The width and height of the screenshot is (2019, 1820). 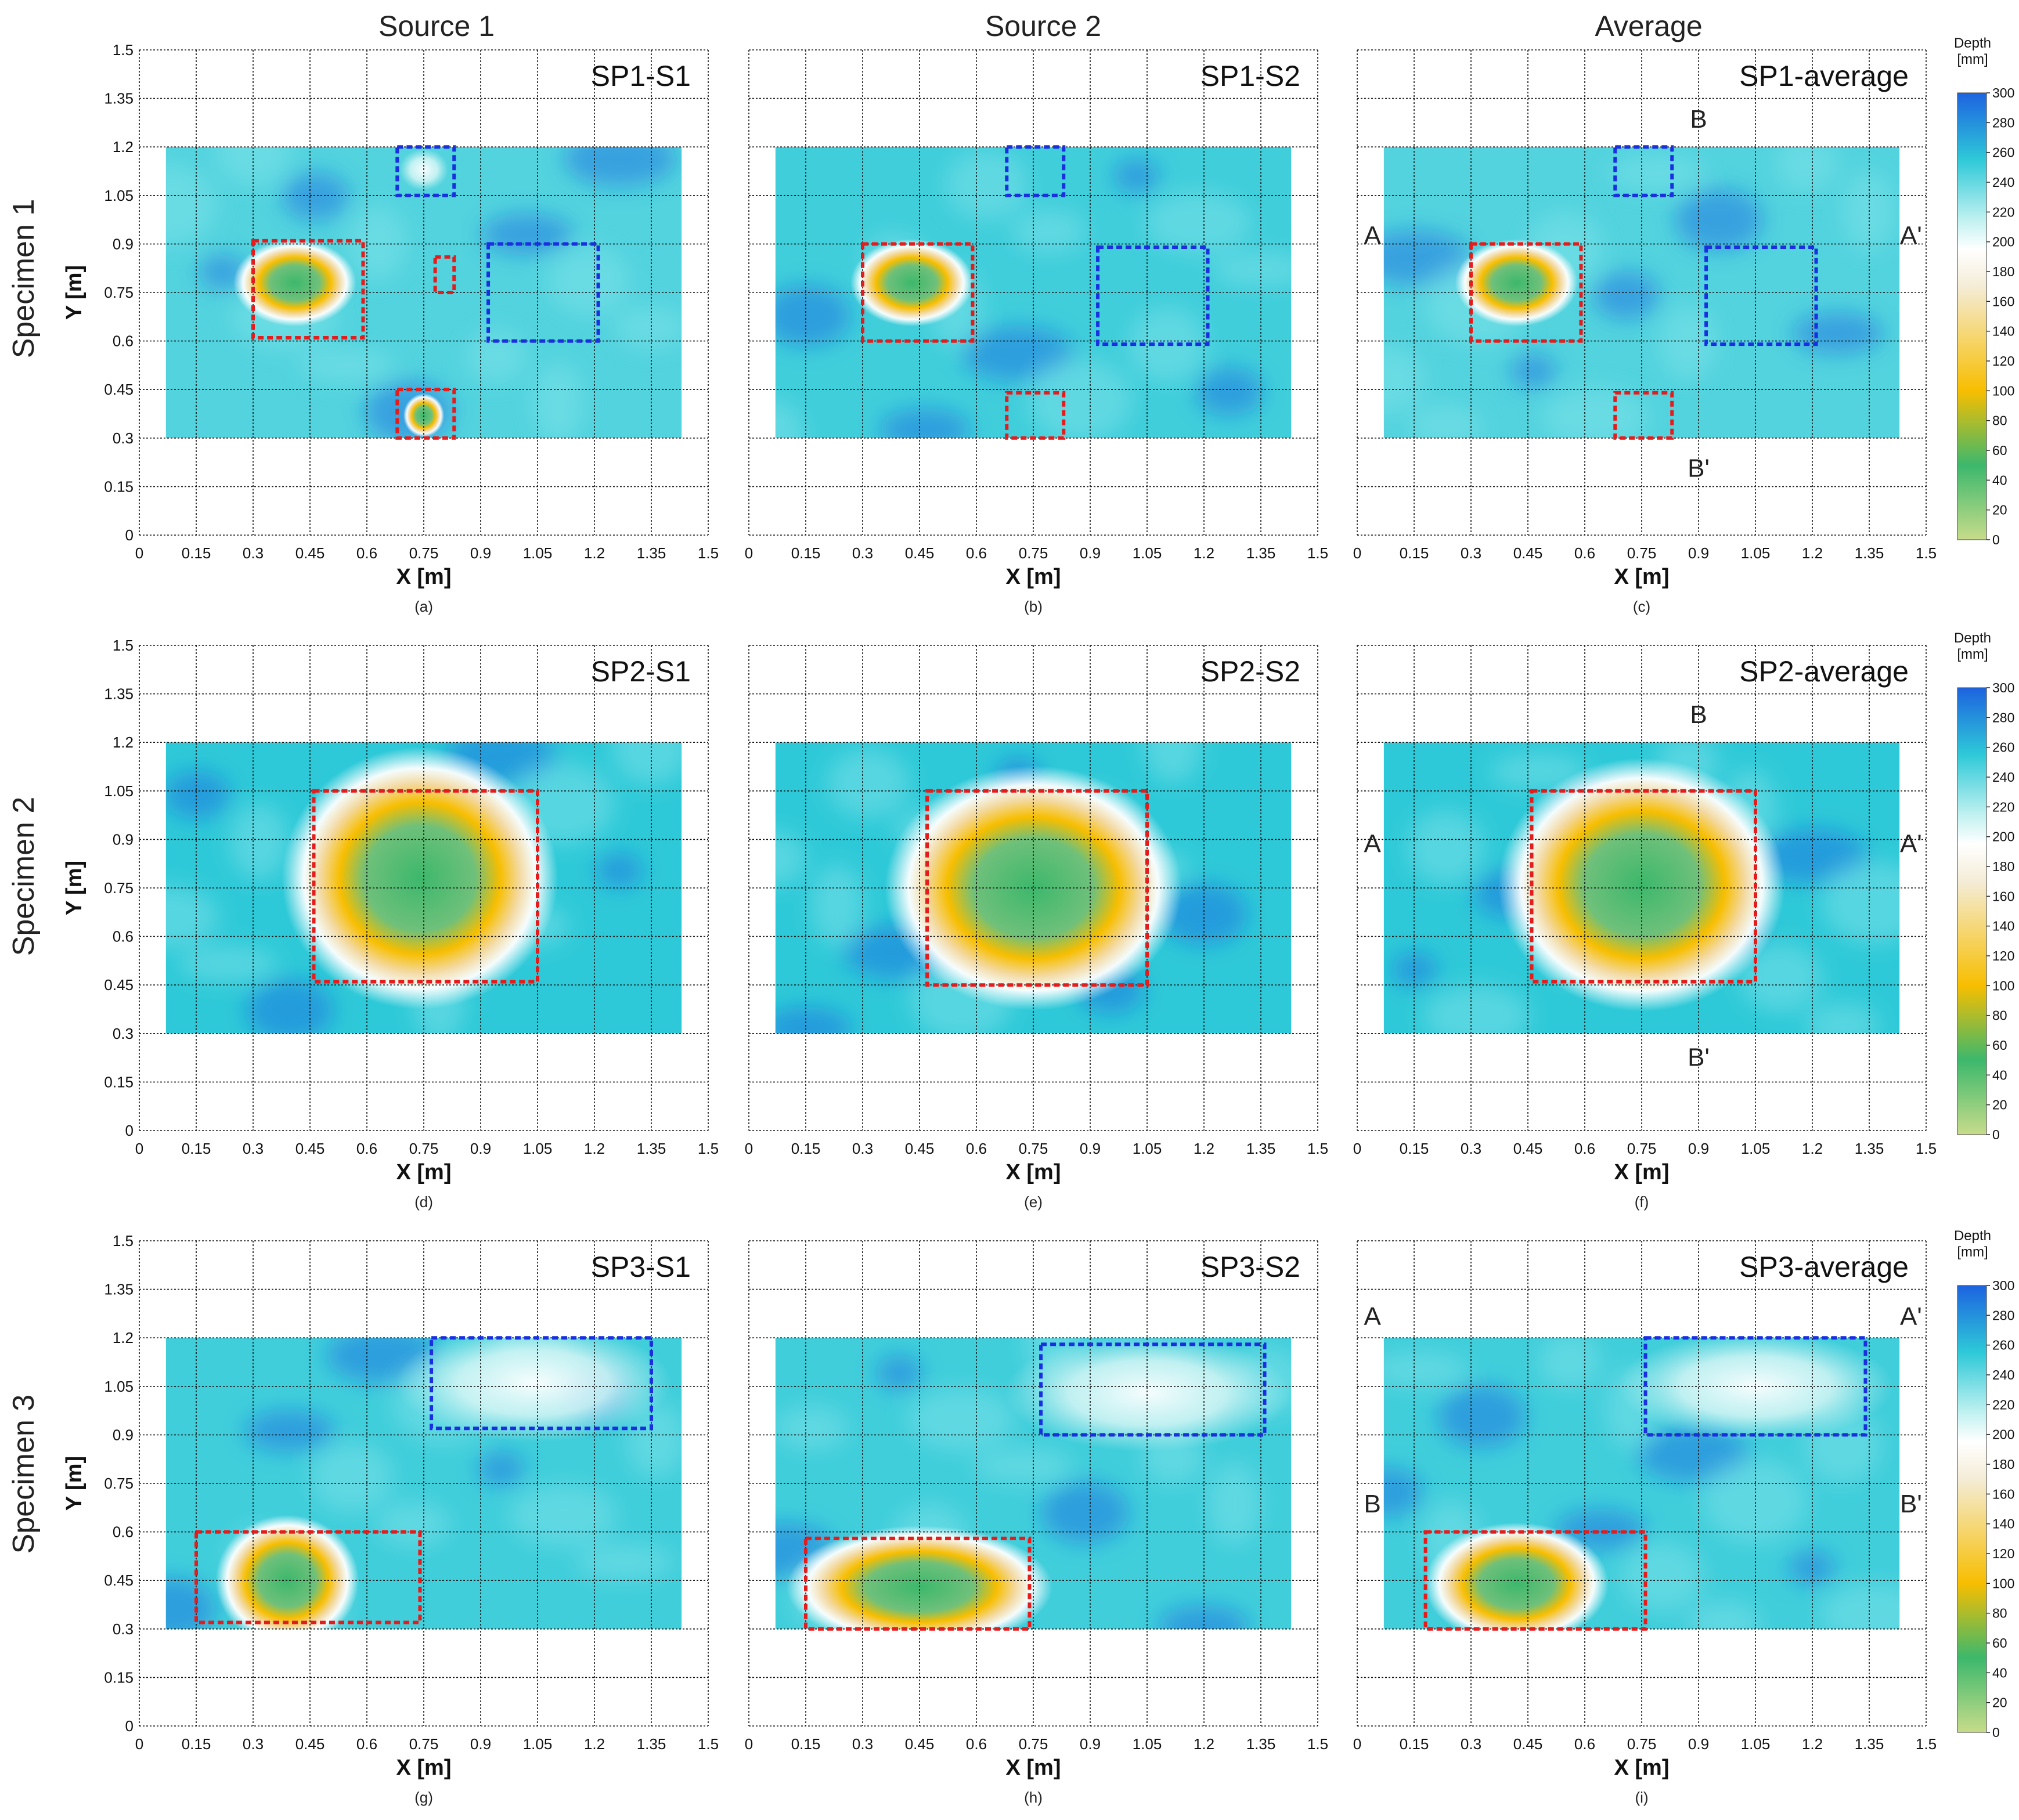 What do you see at coordinates (2003, 1346) in the screenshot?
I see `colorbar-tick-label: 260` at bounding box center [2003, 1346].